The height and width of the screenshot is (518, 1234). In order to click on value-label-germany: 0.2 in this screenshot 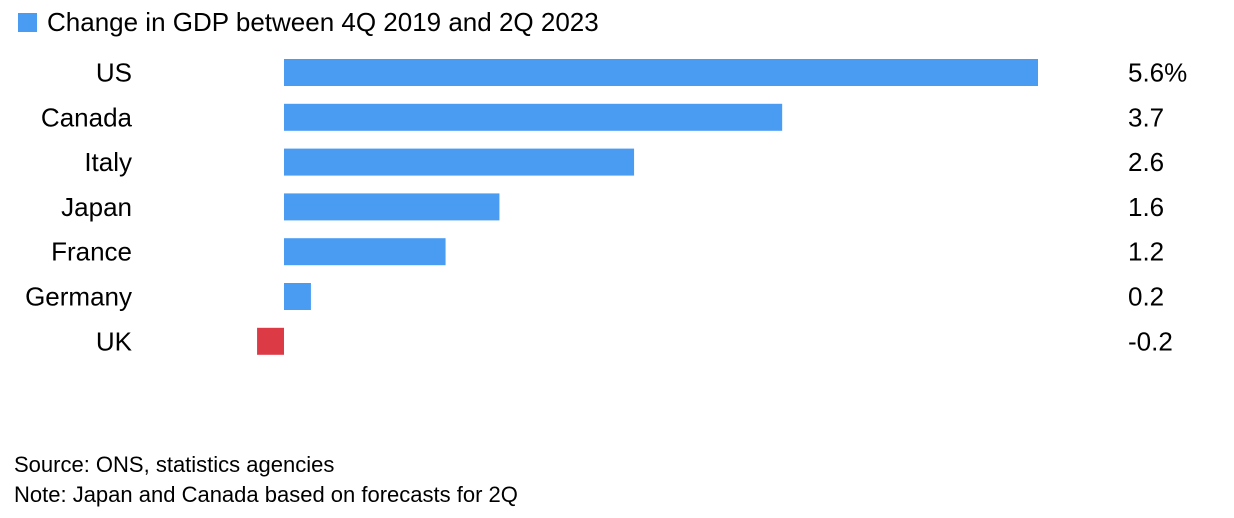, I will do `click(1146, 297)`.